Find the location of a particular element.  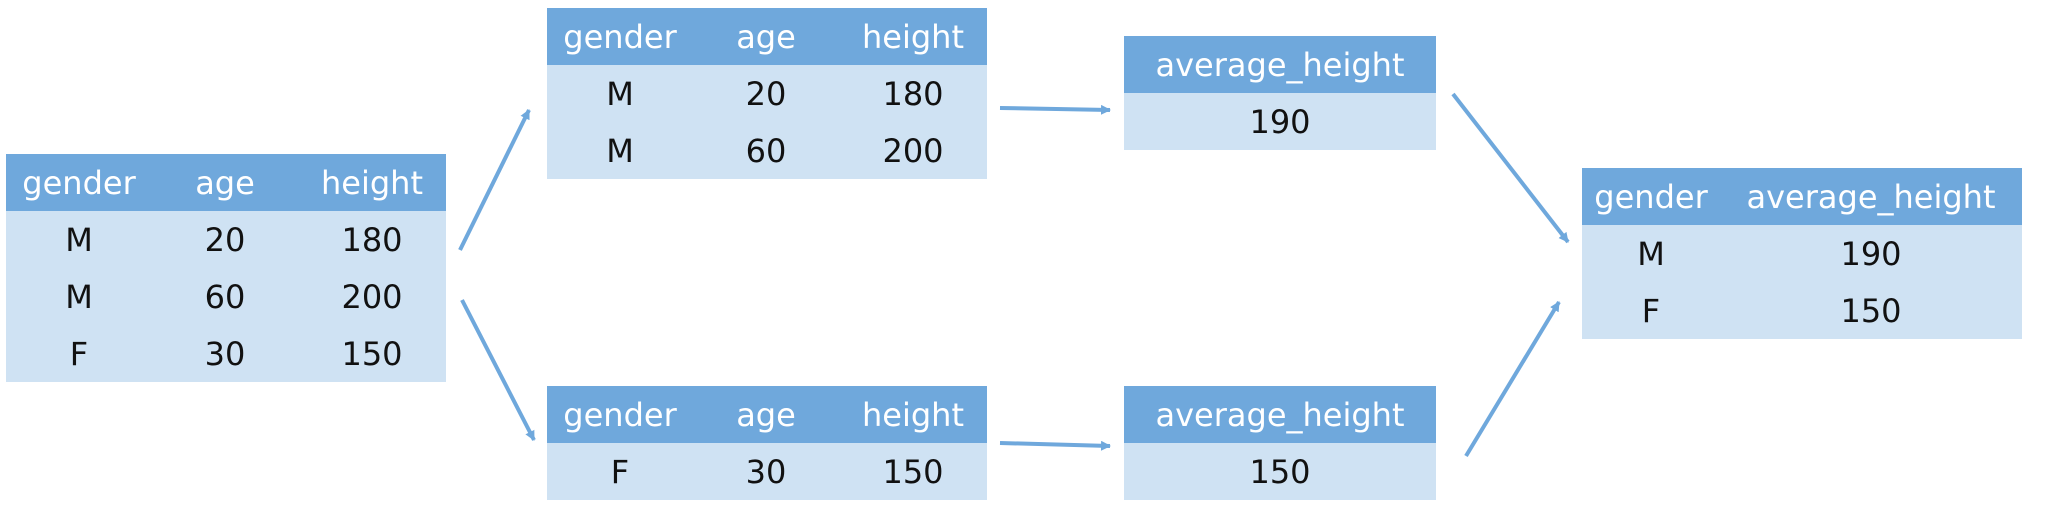

table-row: M 190 is located at coordinates (1802, 253).